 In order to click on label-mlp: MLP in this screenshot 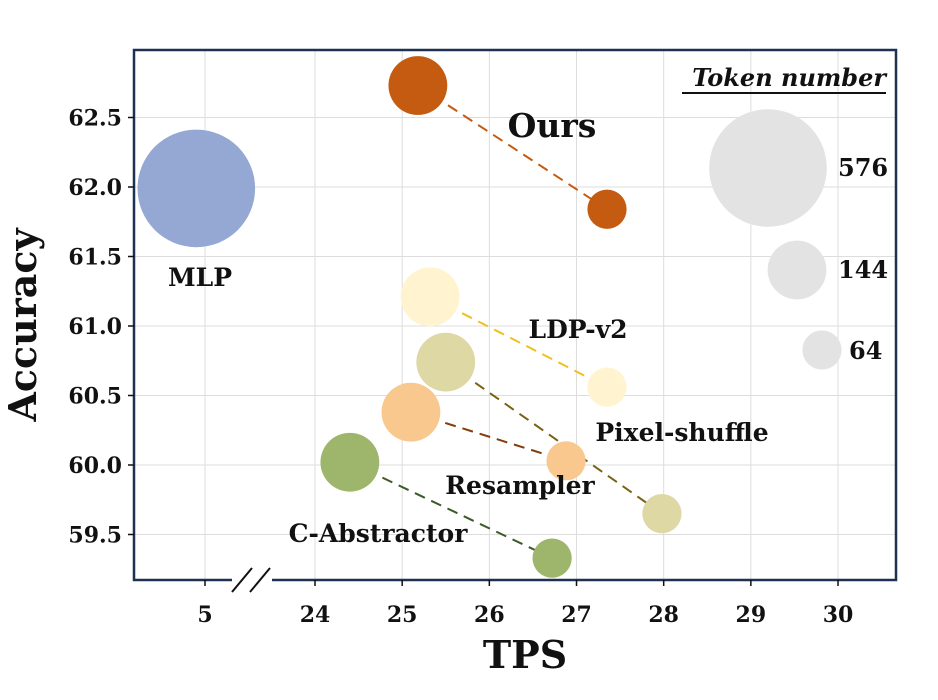, I will do `click(200, 277)`.